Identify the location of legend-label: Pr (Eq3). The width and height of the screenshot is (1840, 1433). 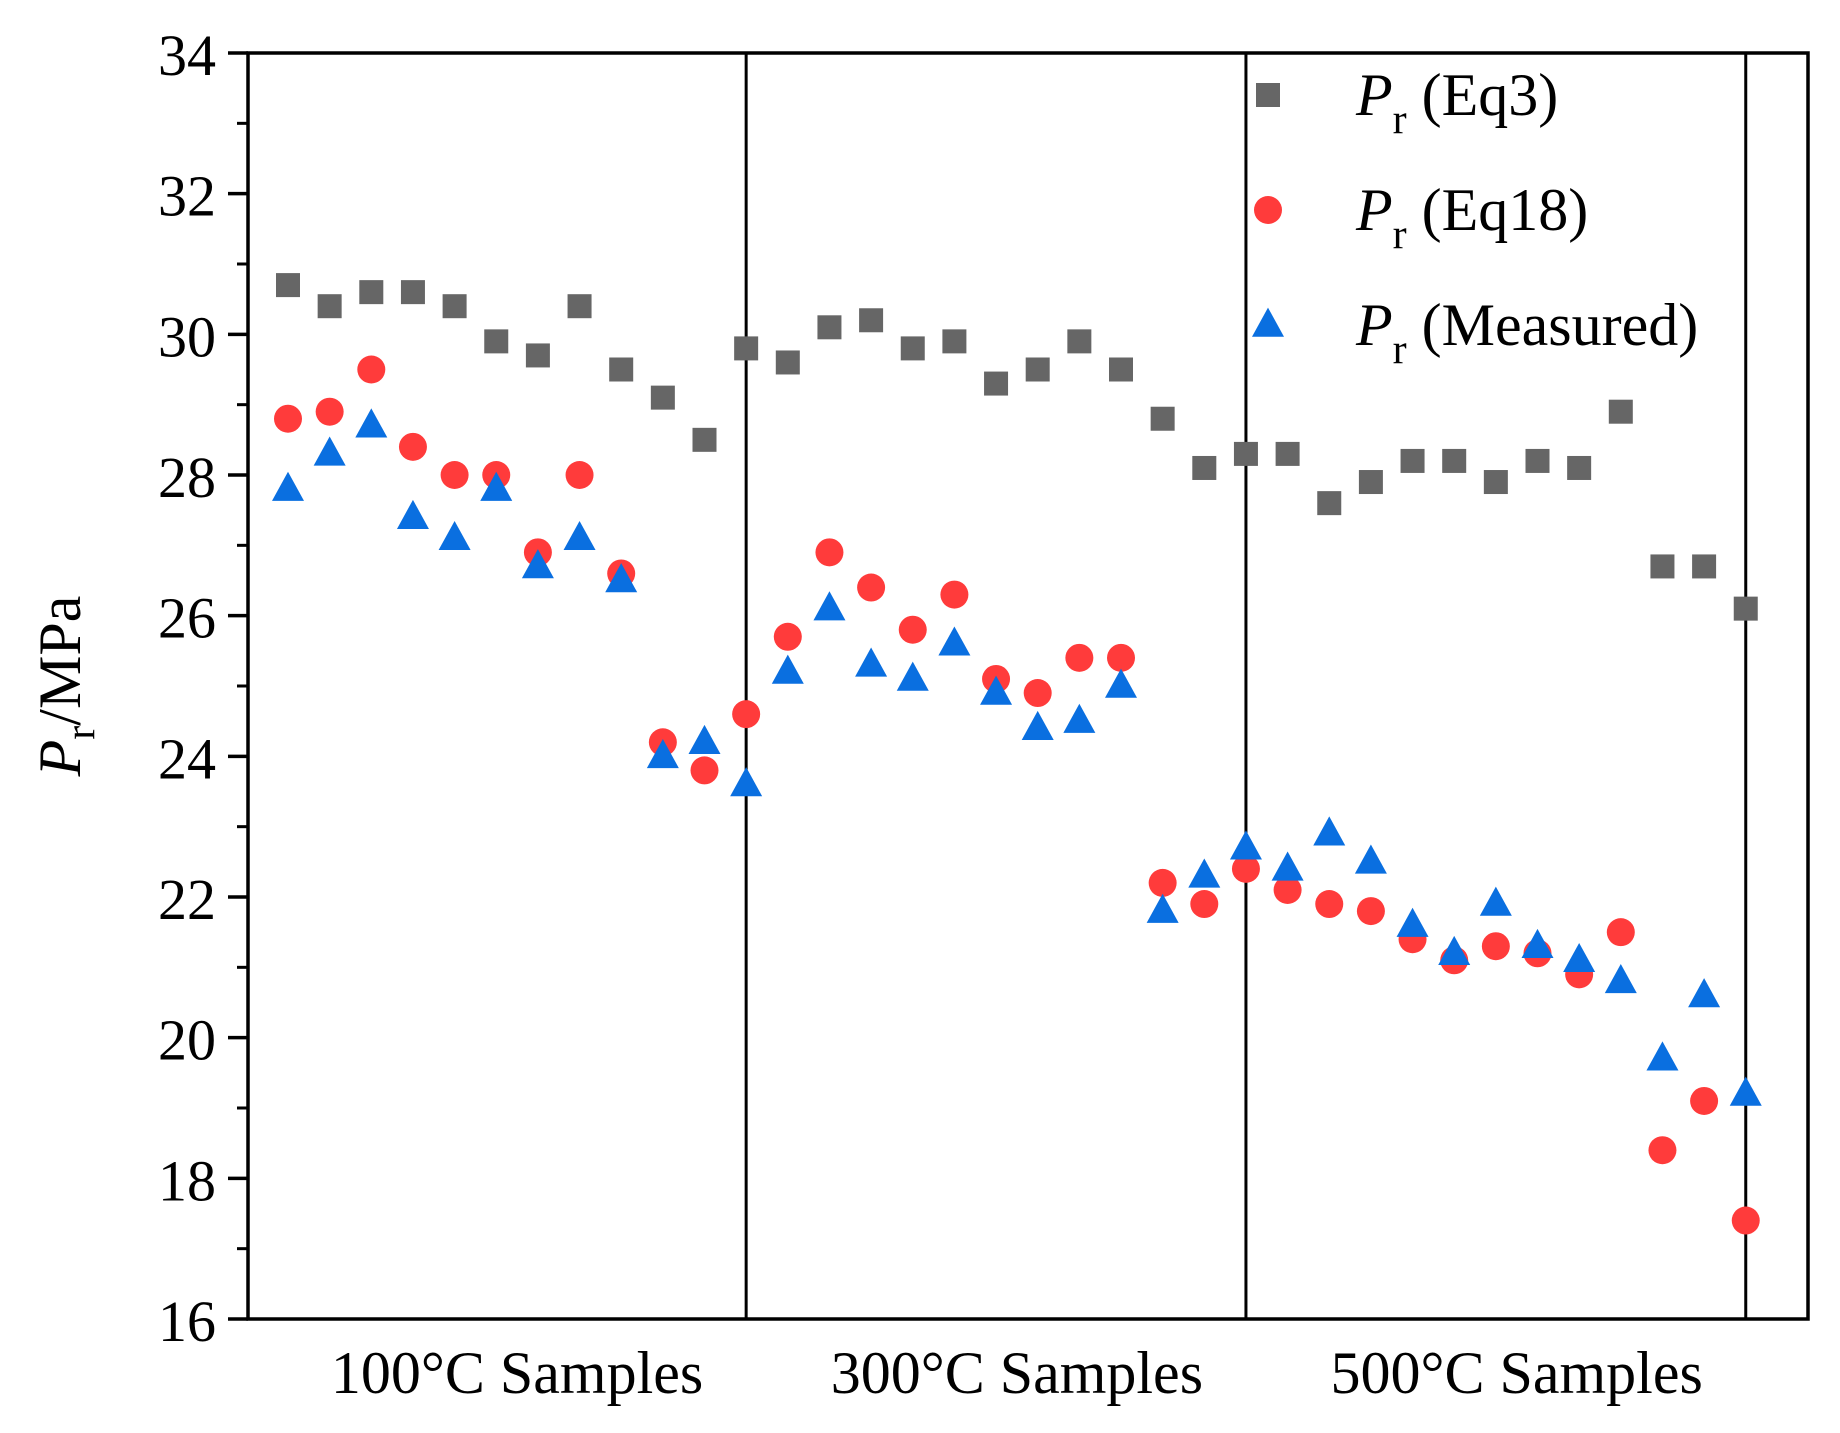
(1456, 102).